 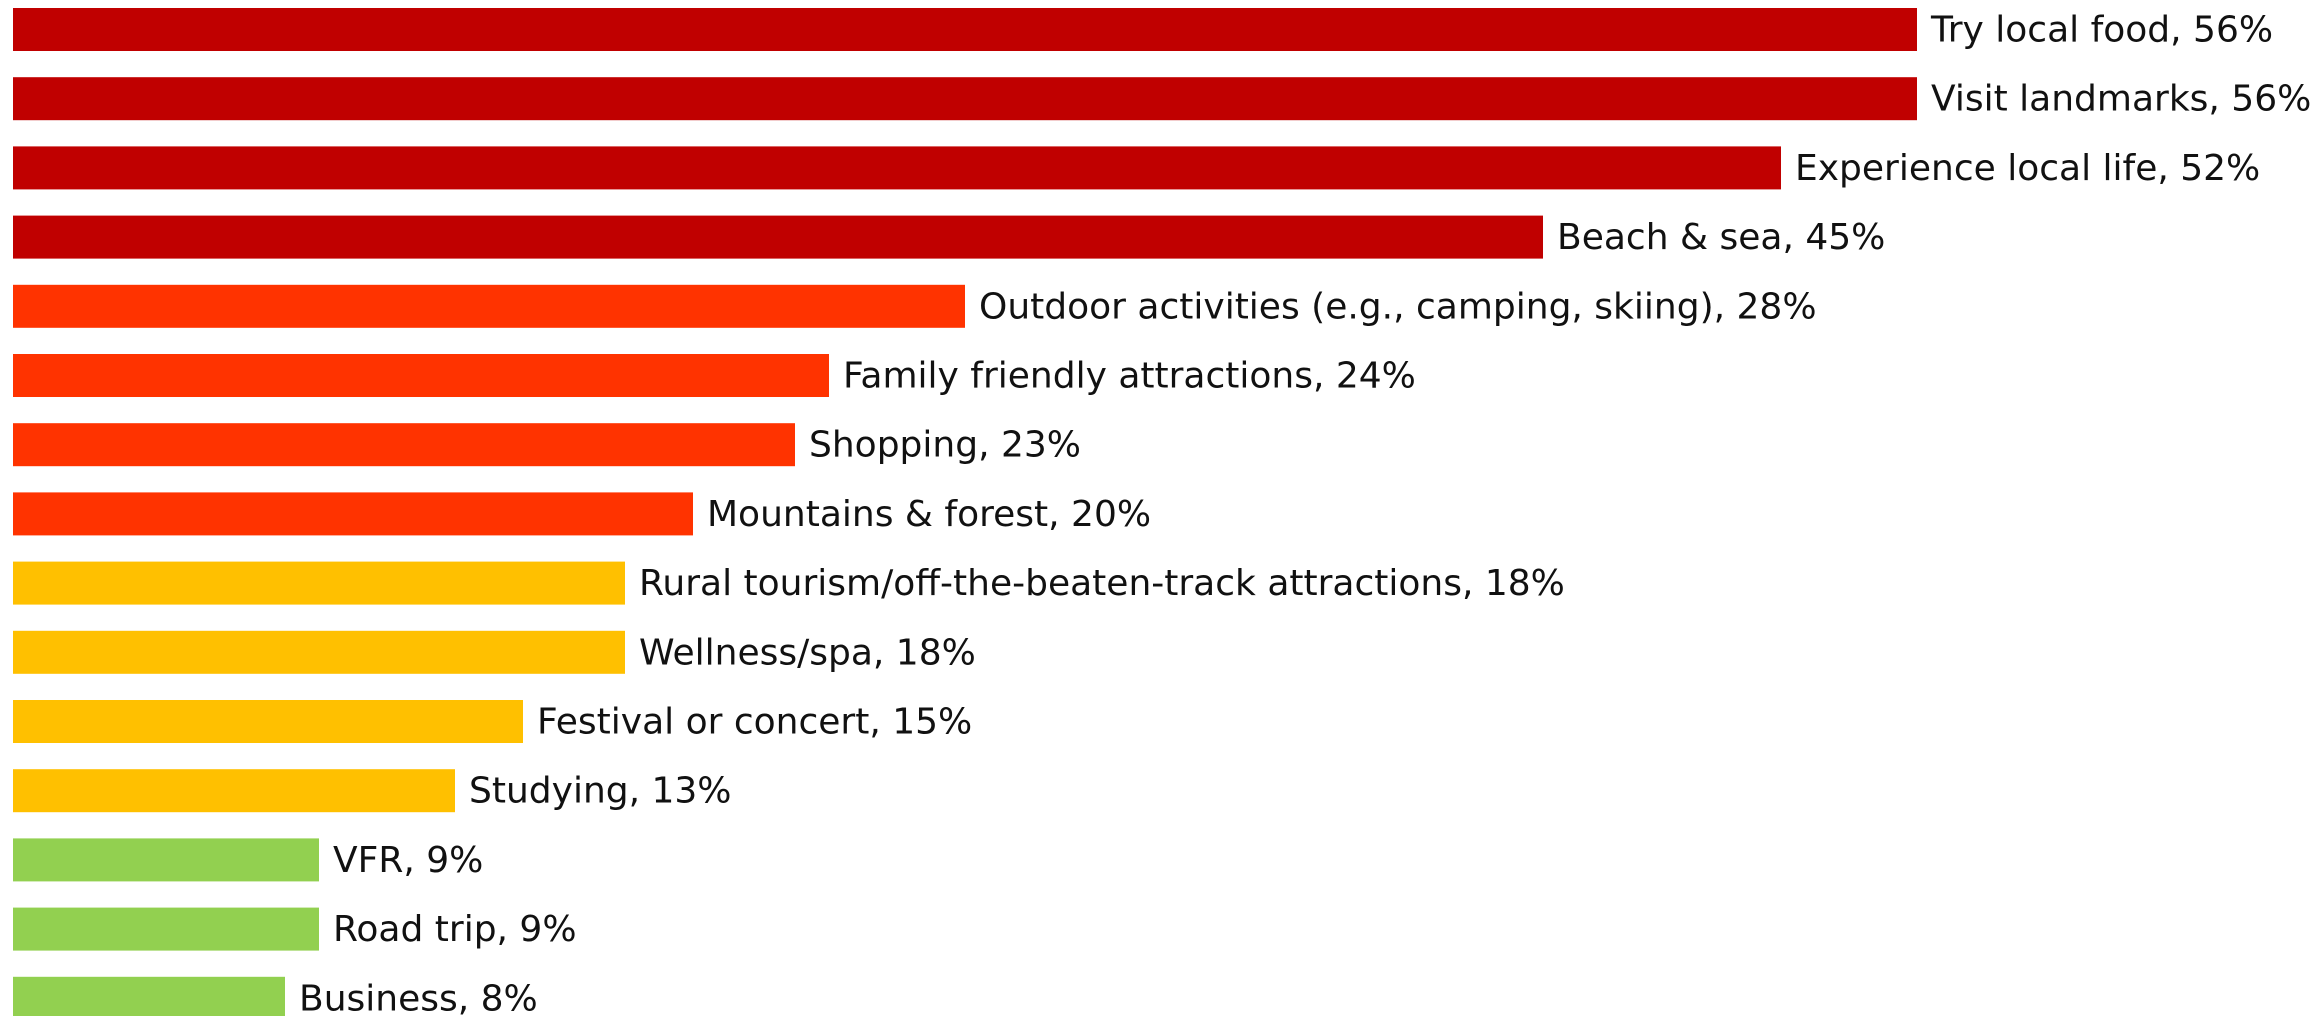 What do you see at coordinates (807, 652) in the screenshot?
I see `bar-label-9: Wellness/spa, 18%` at bounding box center [807, 652].